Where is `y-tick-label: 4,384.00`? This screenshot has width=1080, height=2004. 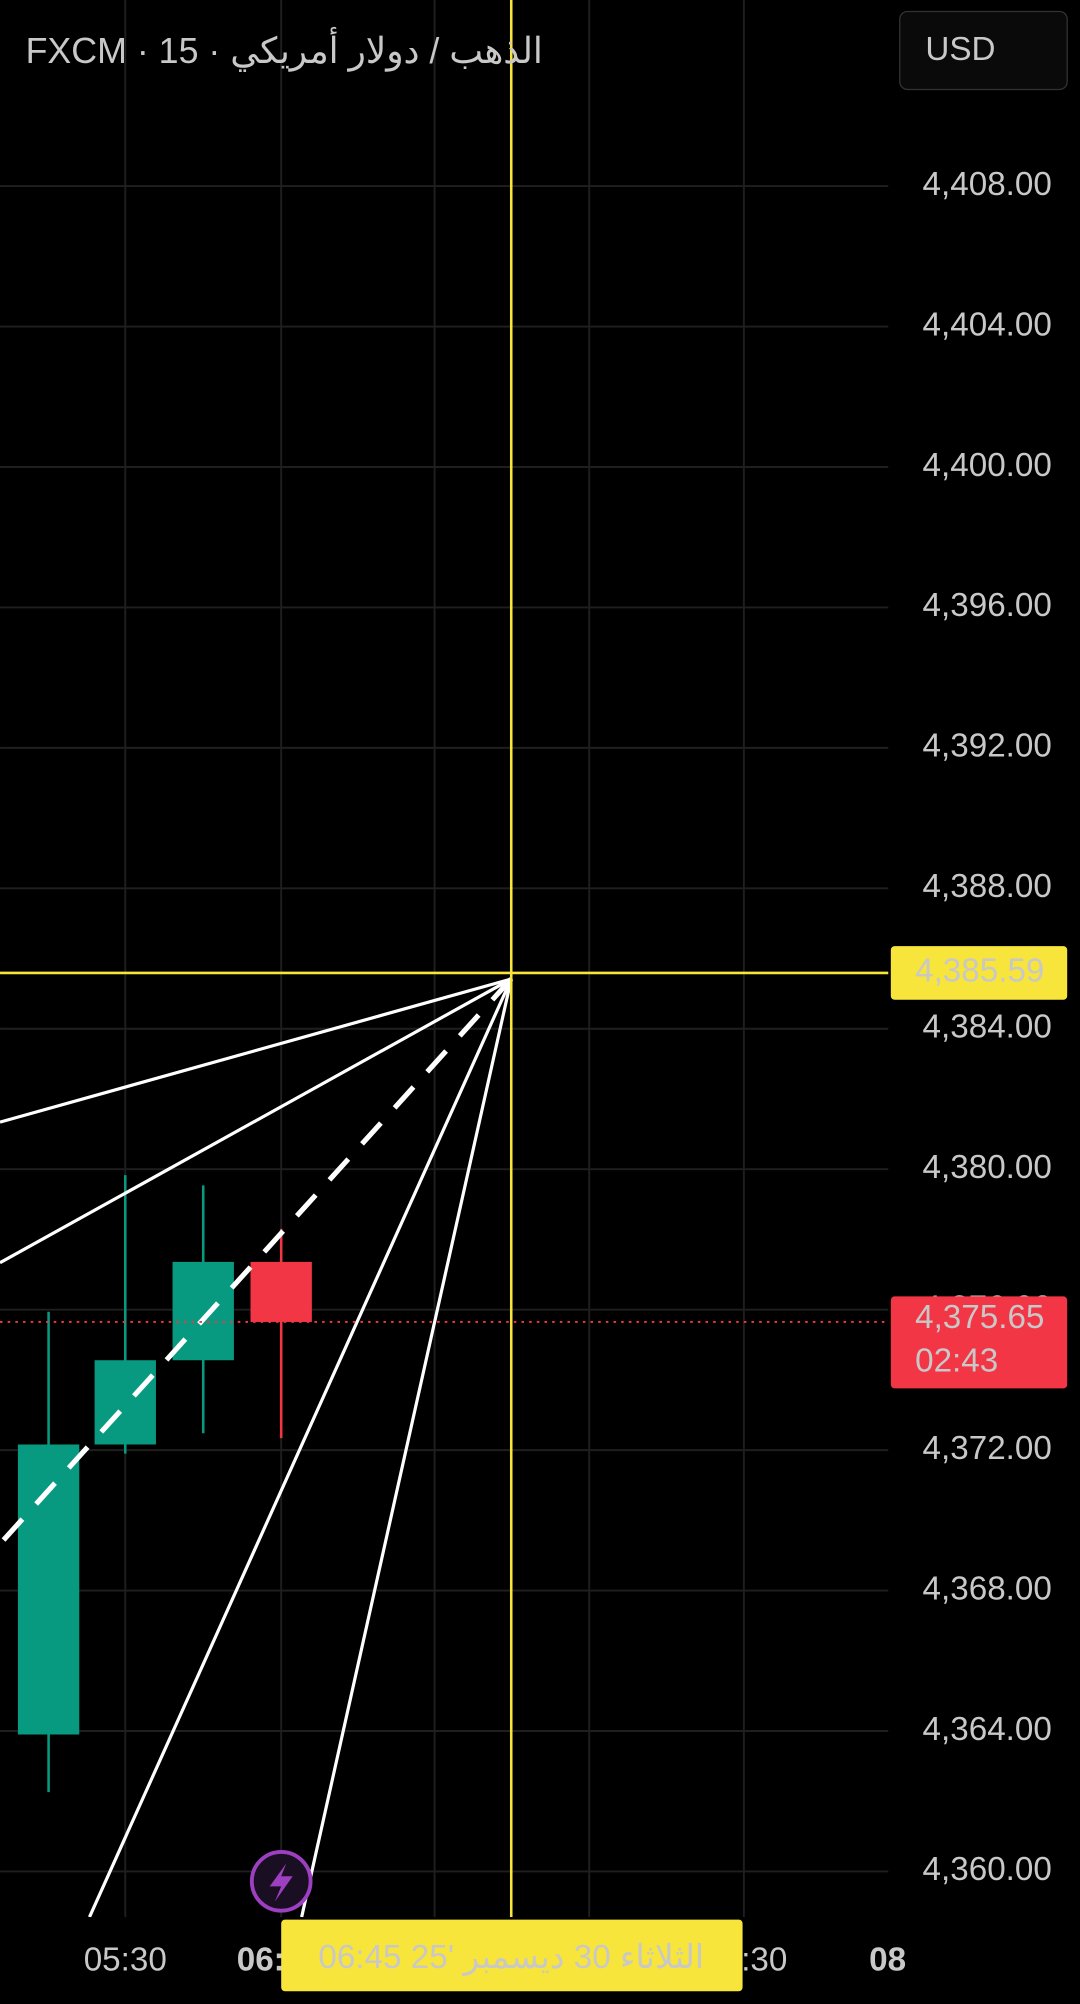
y-tick-label: 4,384.00 is located at coordinates (987, 1027).